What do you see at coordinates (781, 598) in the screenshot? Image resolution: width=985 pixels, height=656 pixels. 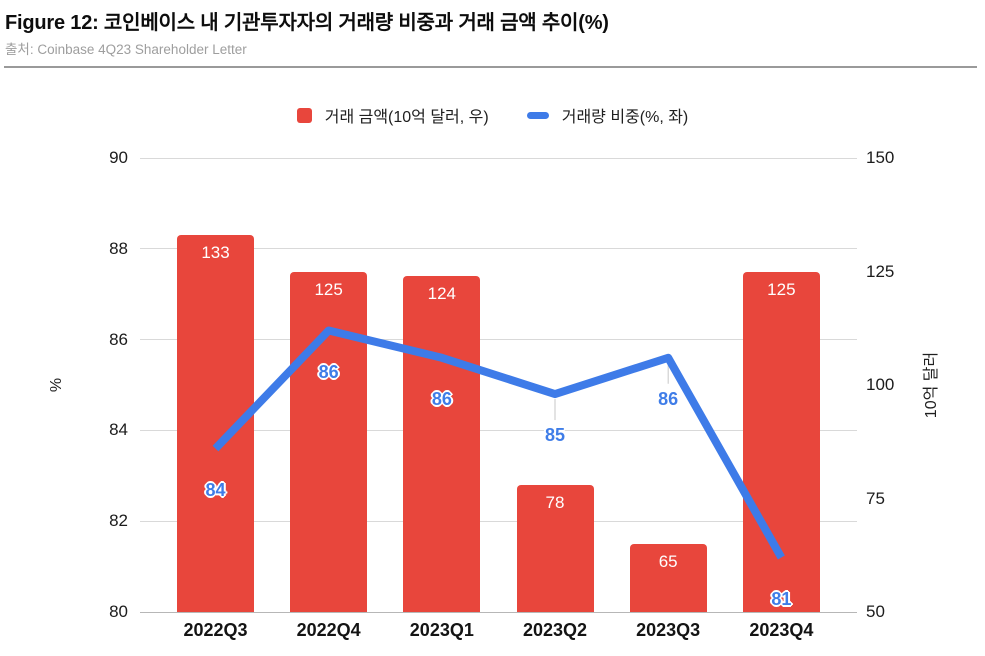 I see `line-value-label: 81` at bounding box center [781, 598].